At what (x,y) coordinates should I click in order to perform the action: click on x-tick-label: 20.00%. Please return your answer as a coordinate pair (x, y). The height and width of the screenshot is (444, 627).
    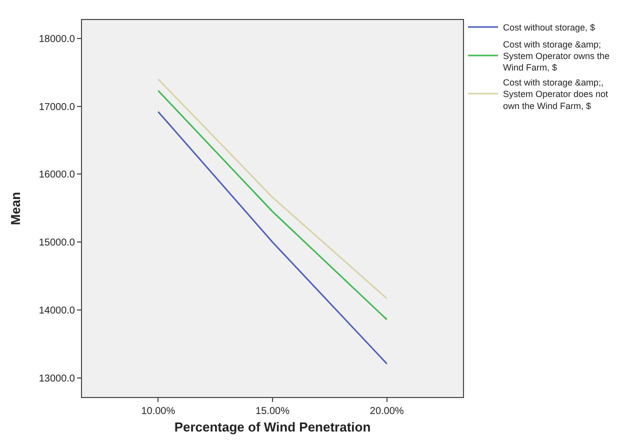
    Looking at the image, I should click on (387, 411).